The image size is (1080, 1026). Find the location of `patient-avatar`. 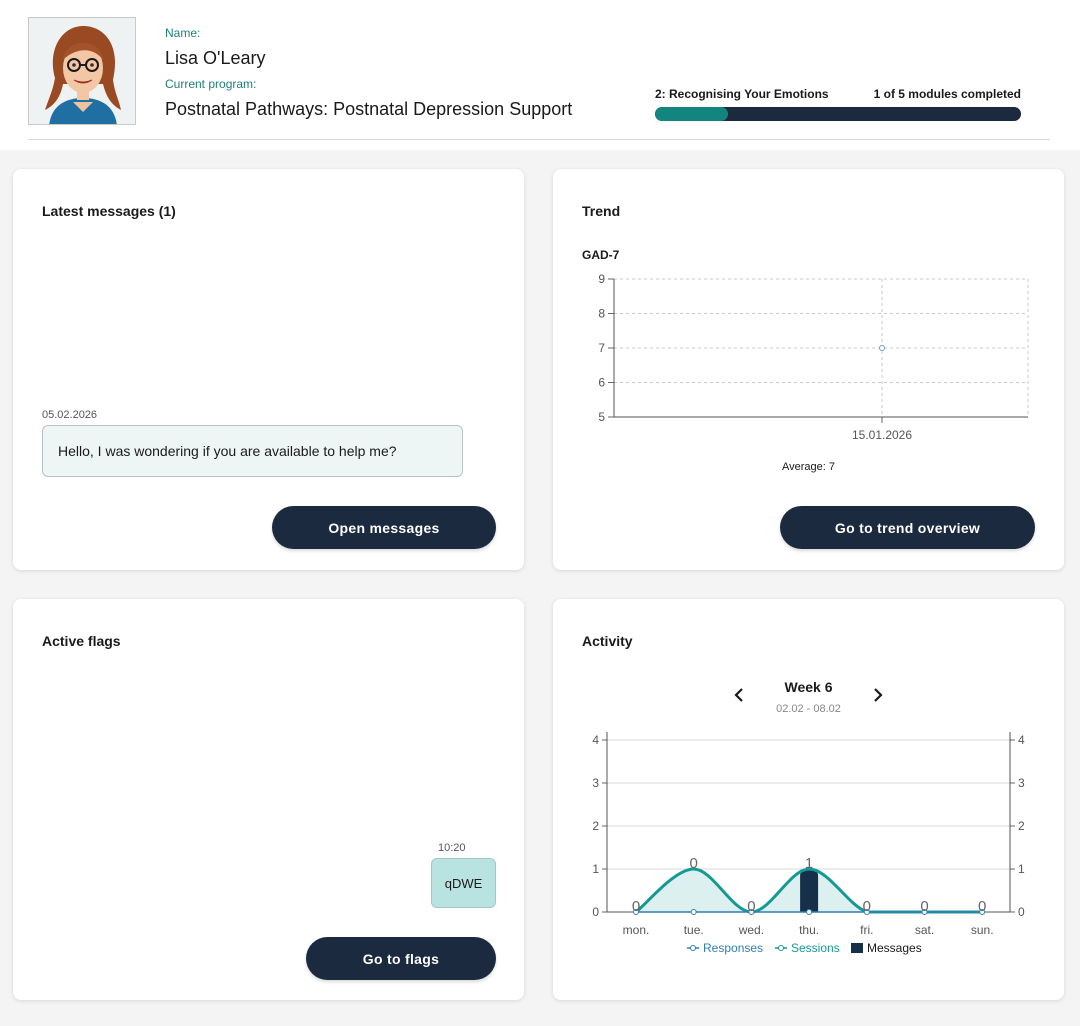

patient-avatar is located at coordinates (82, 71).